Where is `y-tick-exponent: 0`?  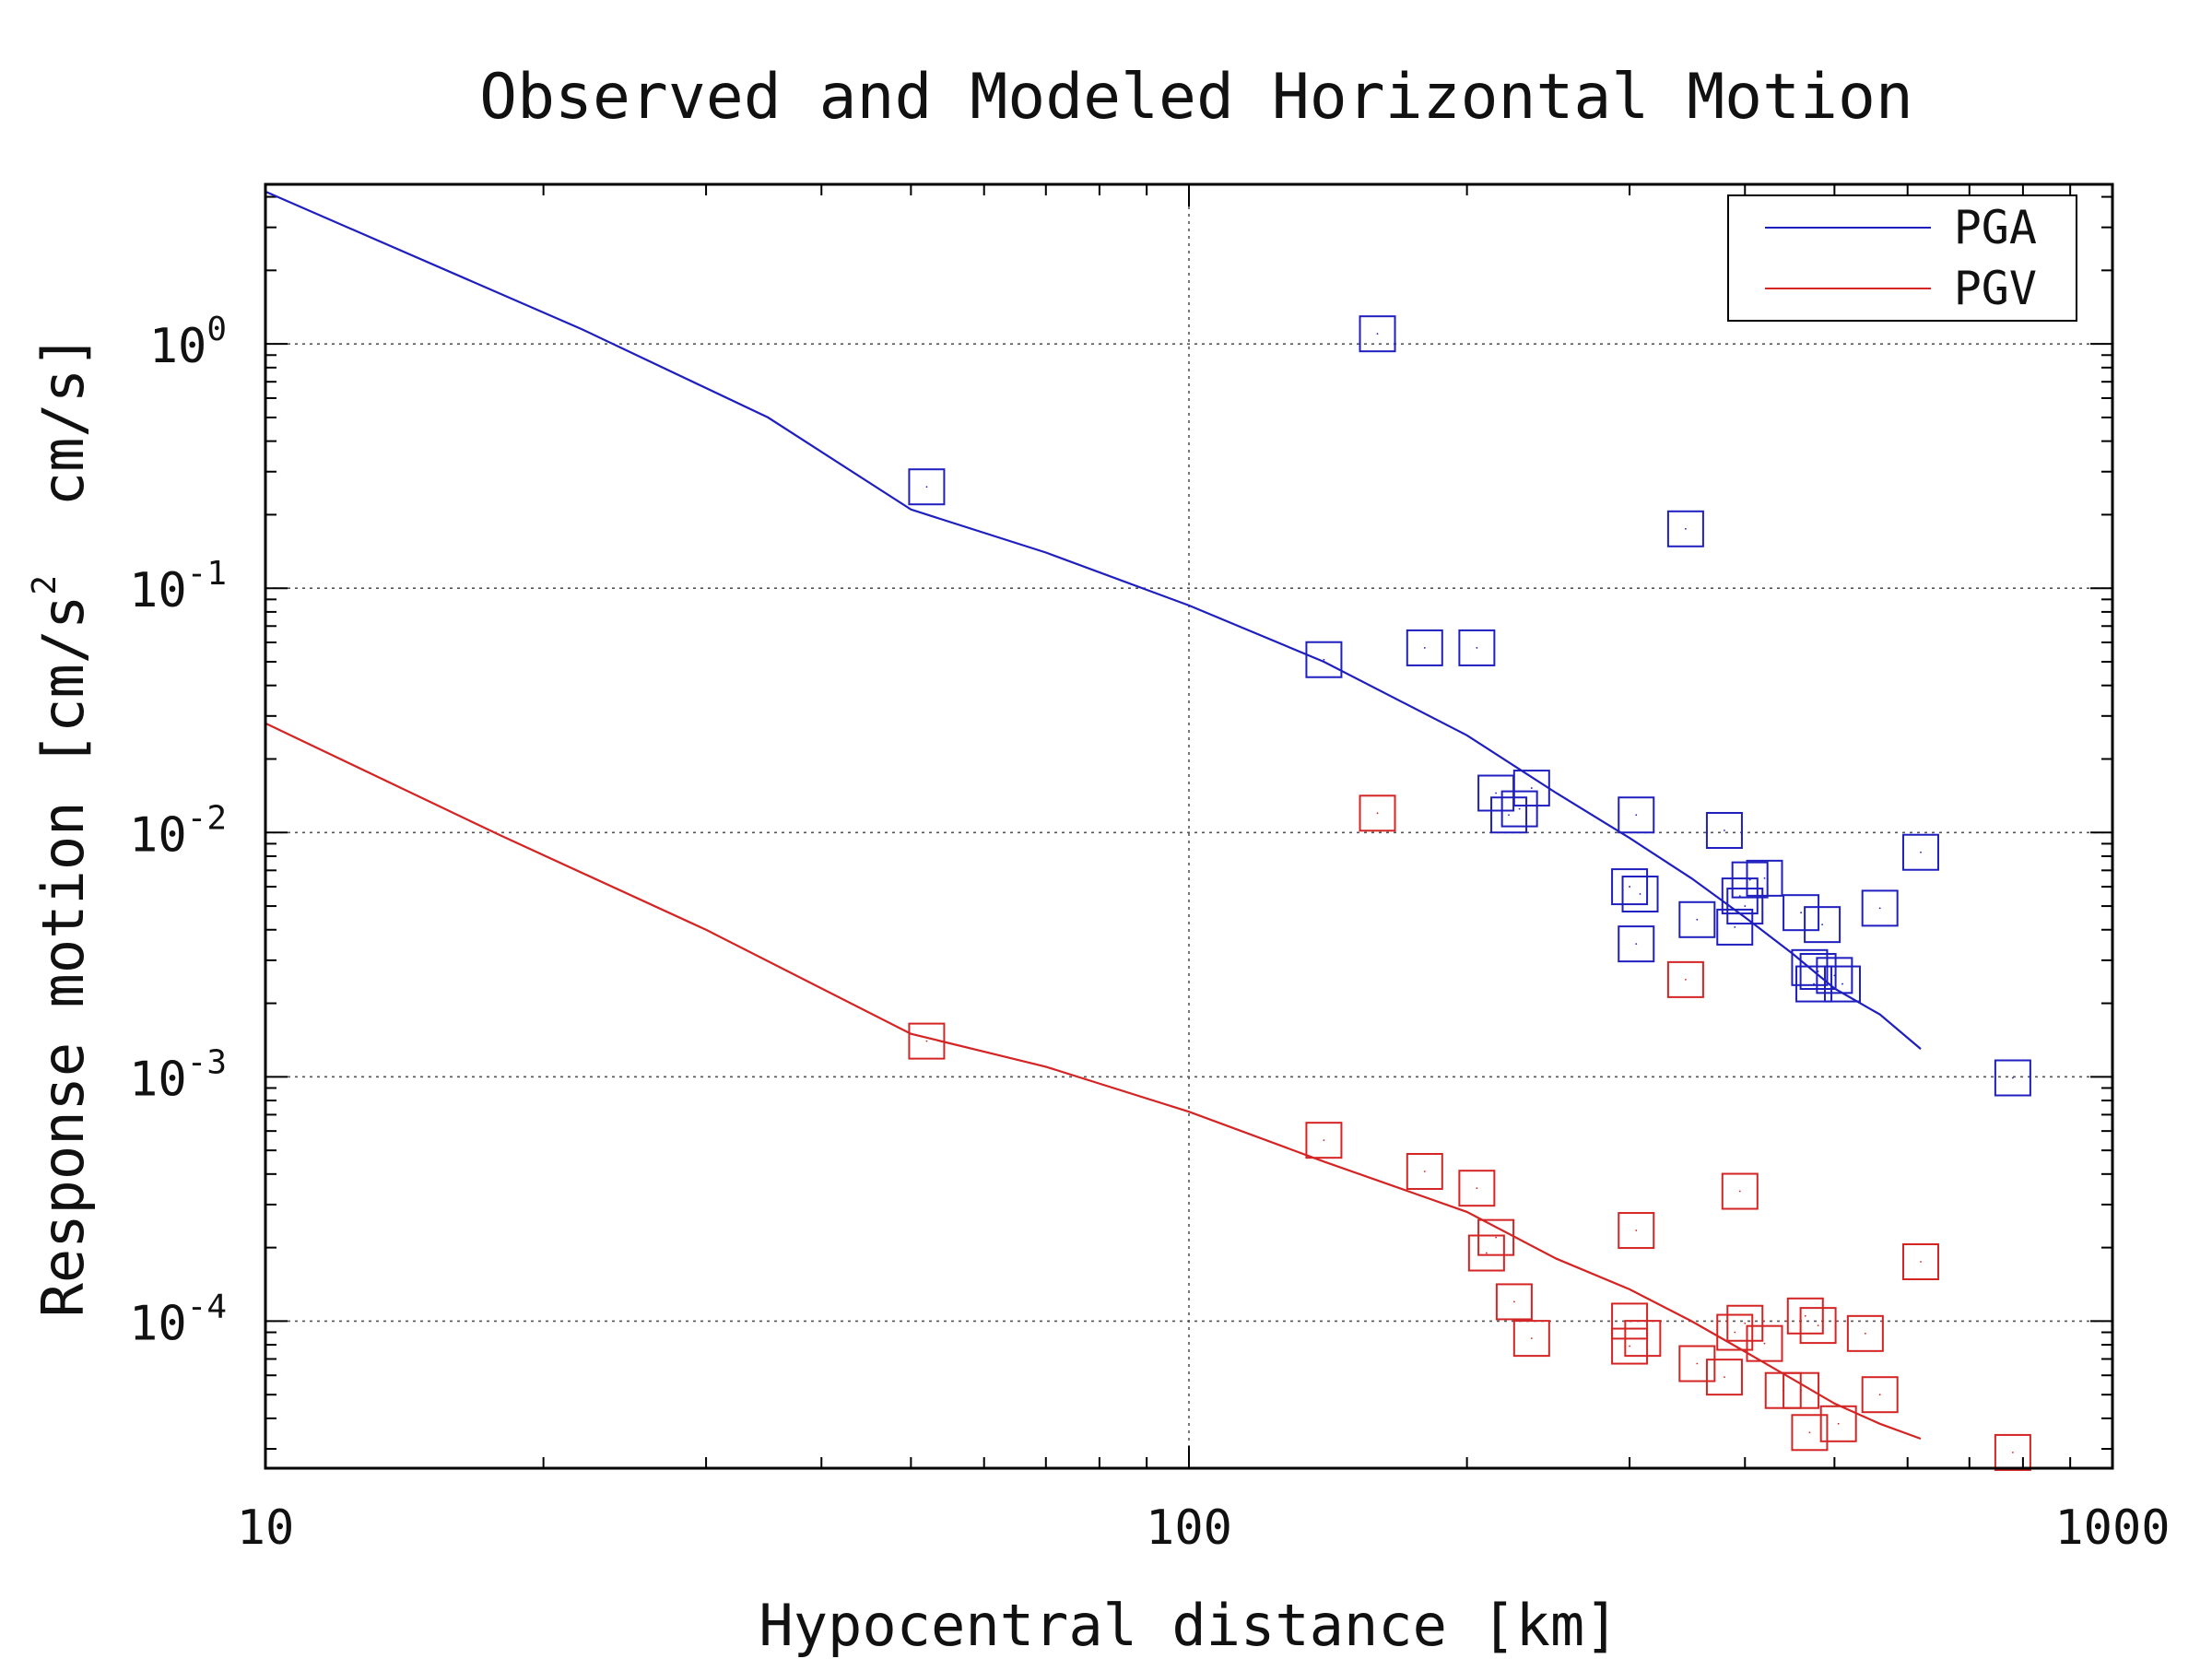 y-tick-exponent: 0 is located at coordinates (216, 329).